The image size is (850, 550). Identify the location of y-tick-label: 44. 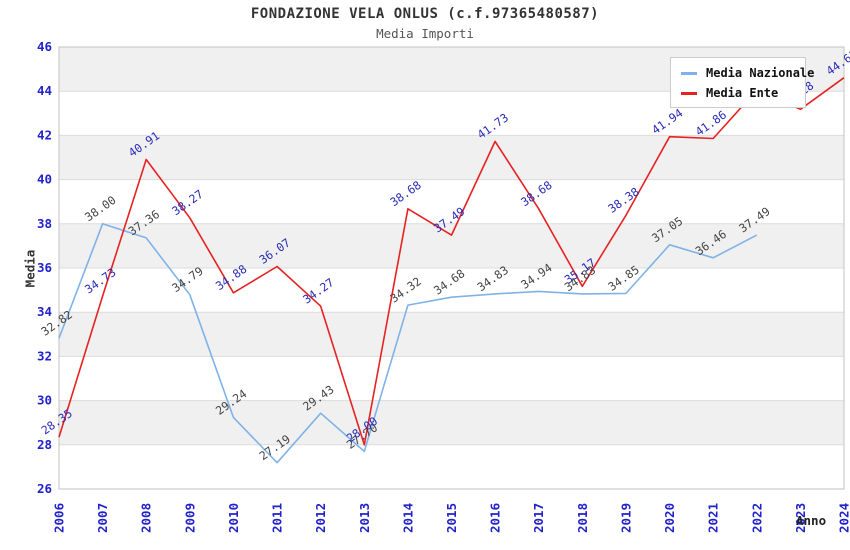
(44, 90).